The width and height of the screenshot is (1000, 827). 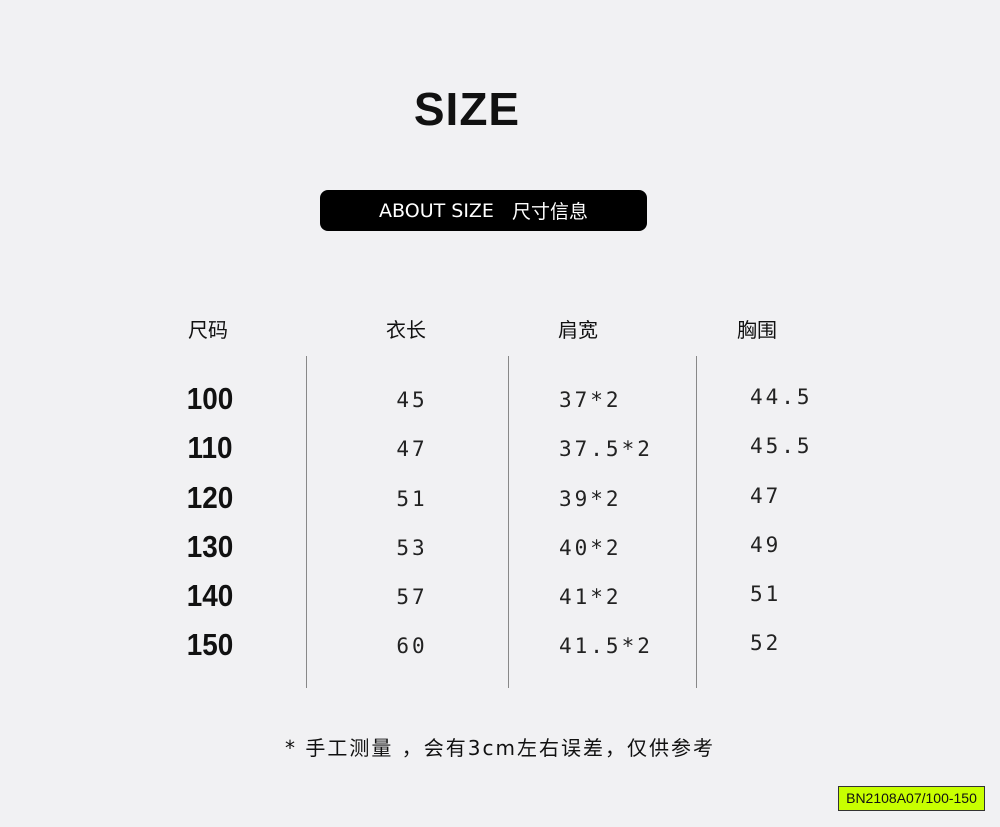 What do you see at coordinates (549, 212) in the screenshot?
I see `badge-zh: 尺寸信息` at bounding box center [549, 212].